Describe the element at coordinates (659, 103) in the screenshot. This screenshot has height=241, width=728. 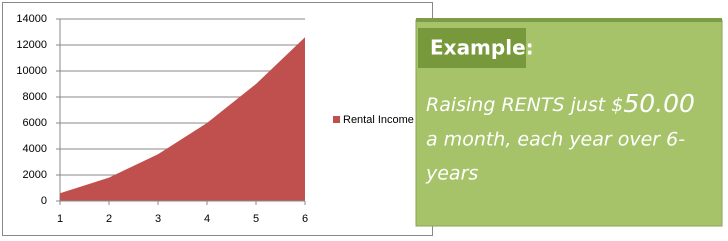
I see `callout-amount: 50.00` at that location.